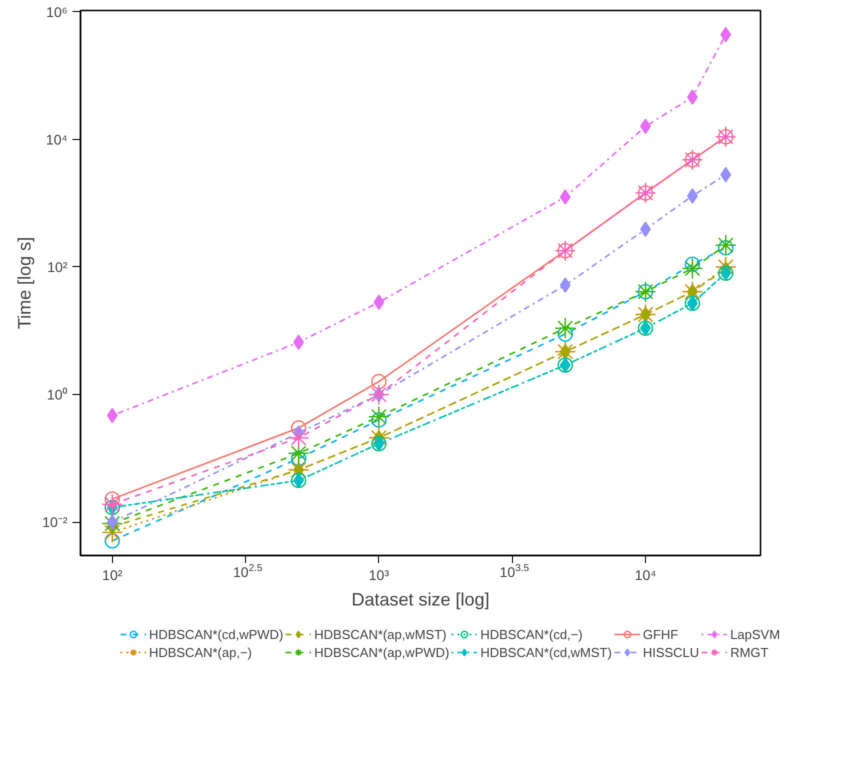  Describe the element at coordinates (216, 634) in the screenshot. I see `legend-label: HDBSCAN*(cd,wPWD)` at that location.